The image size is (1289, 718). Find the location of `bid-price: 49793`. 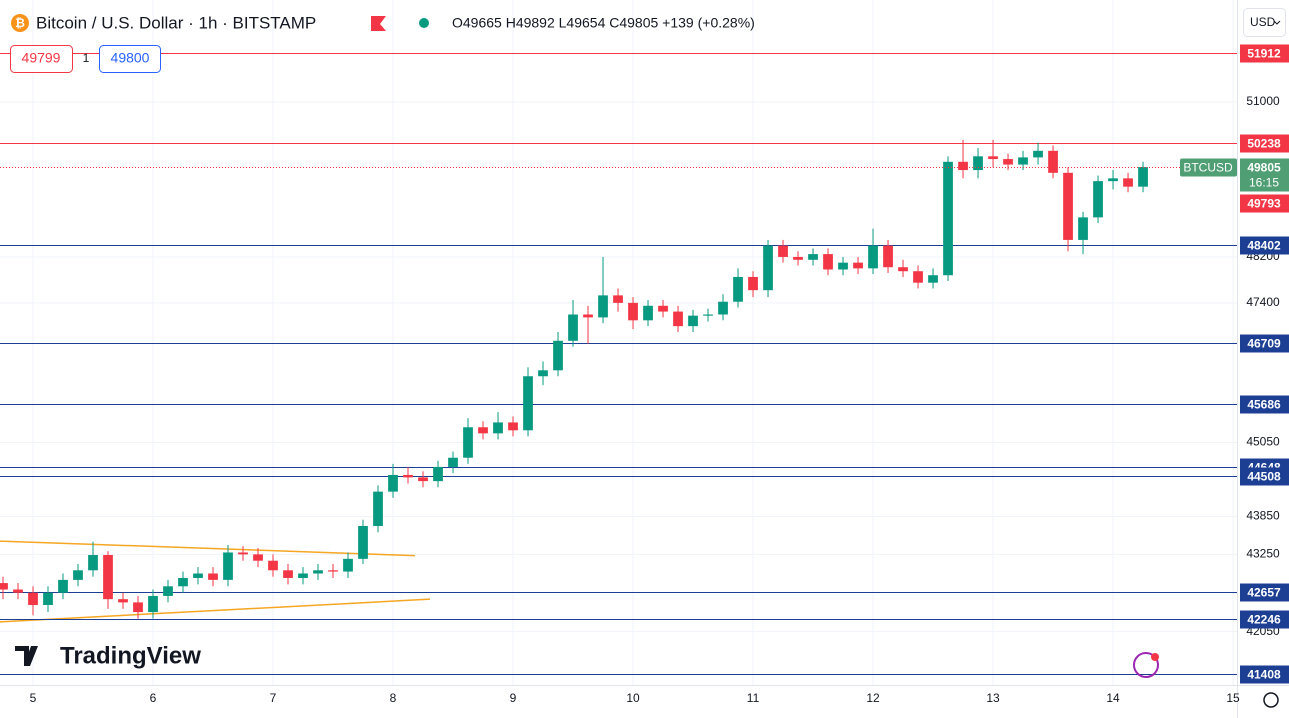

bid-price: 49793 is located at coordinates (1264, 204).